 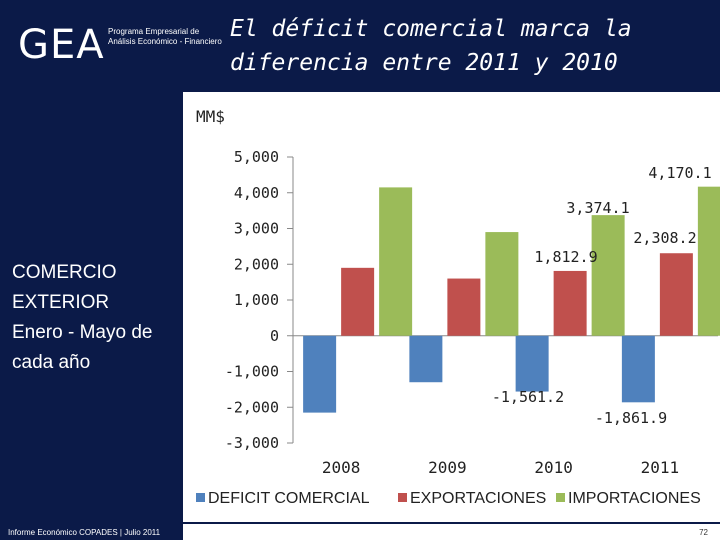 I want to click on footer-divider, so click(x=451, y=523).